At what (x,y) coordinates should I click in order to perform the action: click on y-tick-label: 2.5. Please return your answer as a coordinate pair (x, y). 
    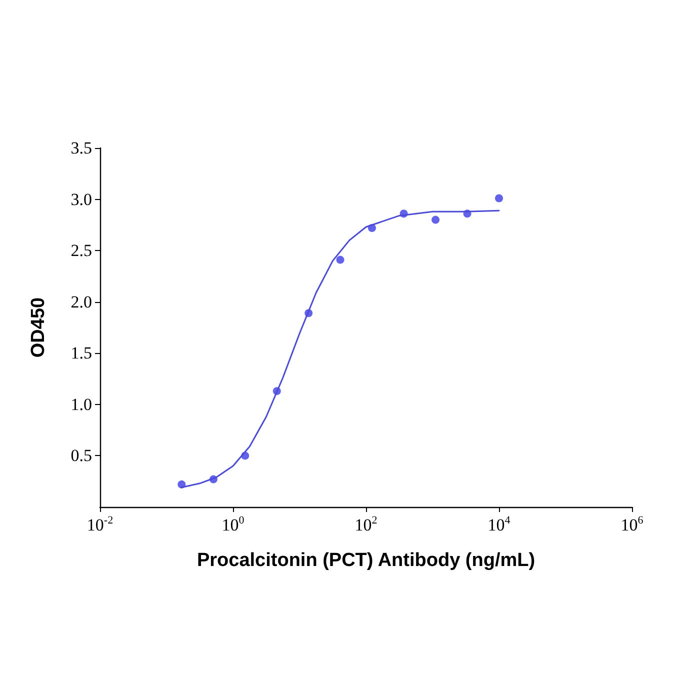
    Looking at the image, I should click on (81, 250).